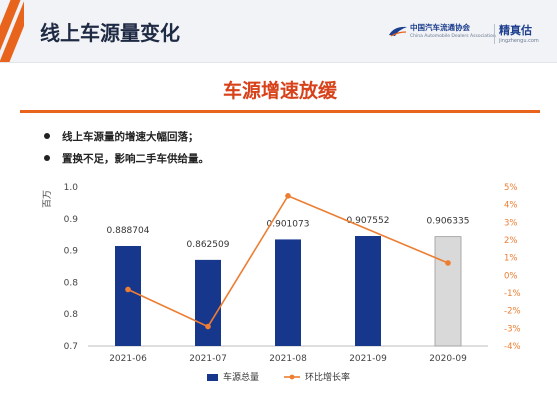 Image resolution: width=557 pixels, height=418 pixels. I want to click on legend-label-line: 环比增长率, so click(327, 377).